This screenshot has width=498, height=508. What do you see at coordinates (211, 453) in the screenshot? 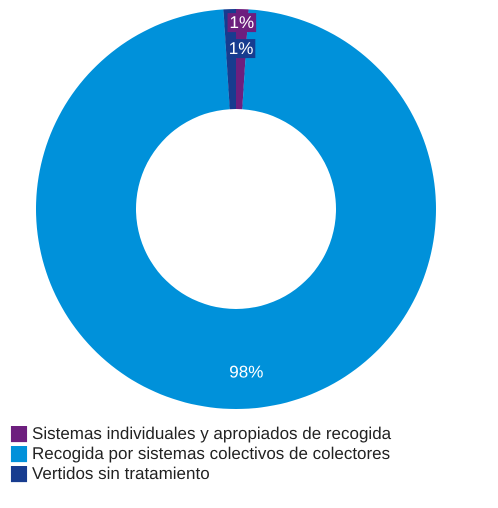
I see `legend-label: Recogida por sistemas colectivos de colectores` at bounding box center [211, 453].